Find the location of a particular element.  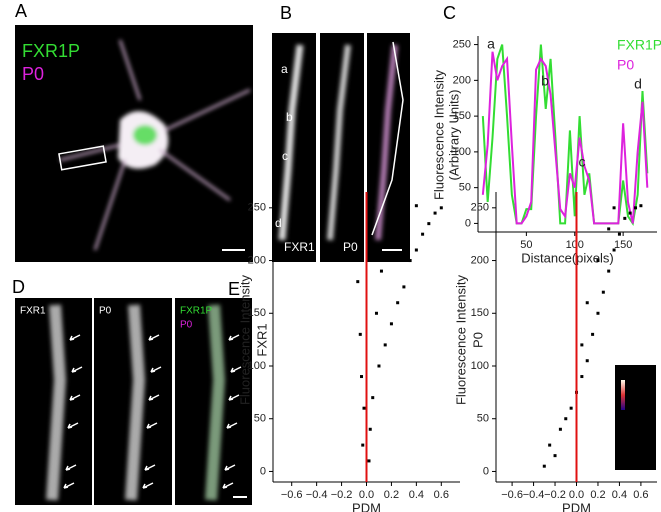

line-series is located at coordinates (565, 138).